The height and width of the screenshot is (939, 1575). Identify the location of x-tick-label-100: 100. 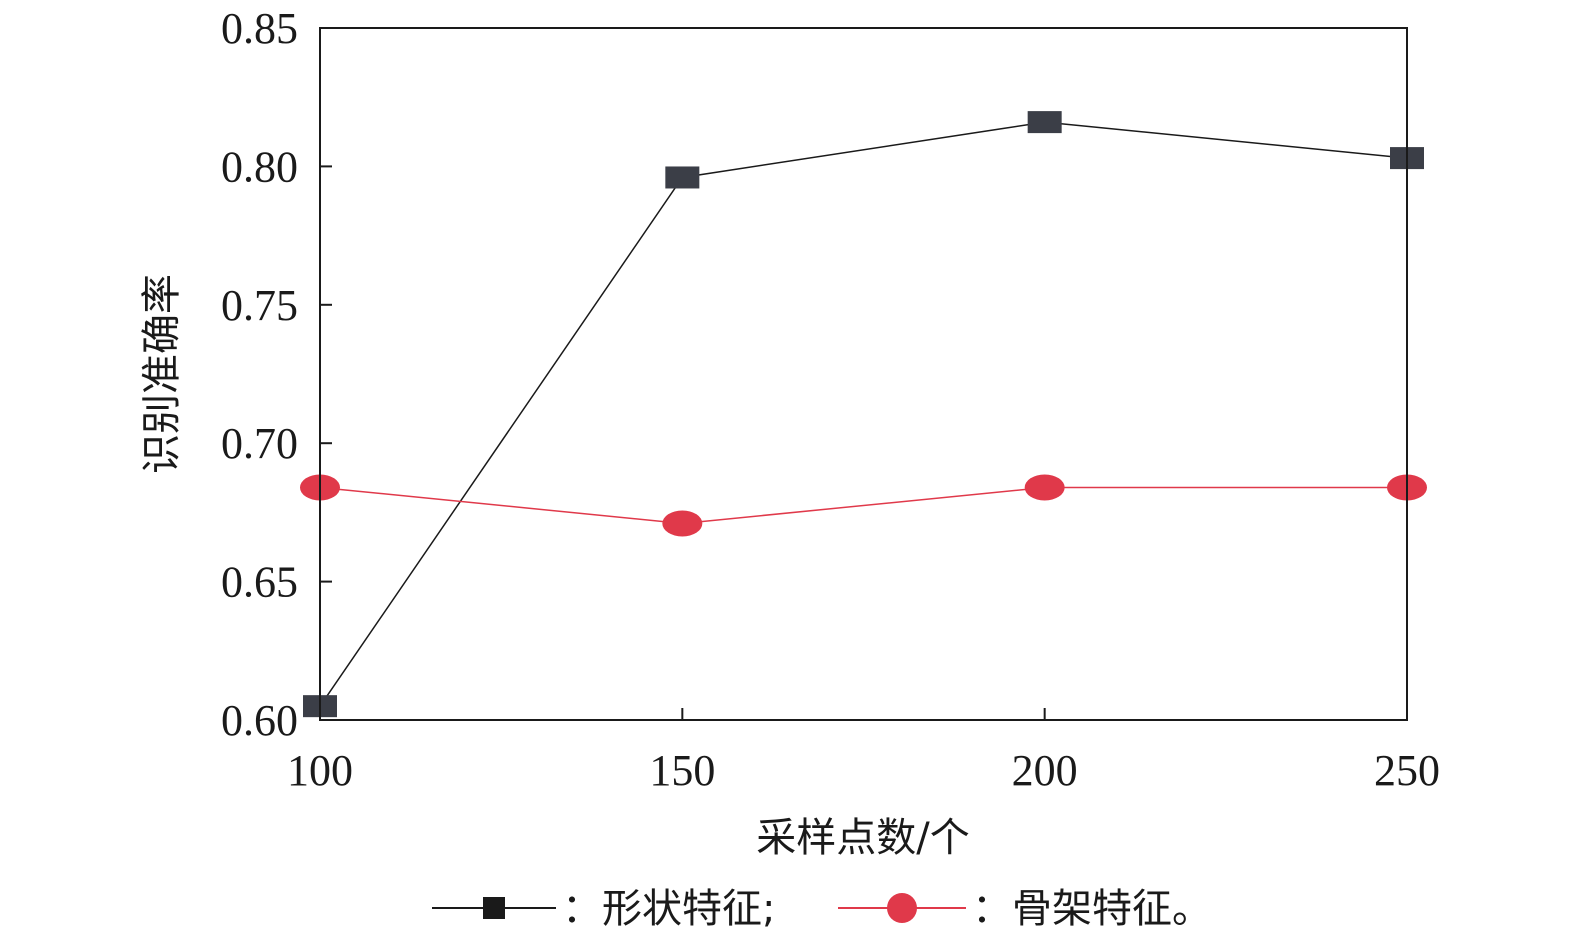
(320, 770).